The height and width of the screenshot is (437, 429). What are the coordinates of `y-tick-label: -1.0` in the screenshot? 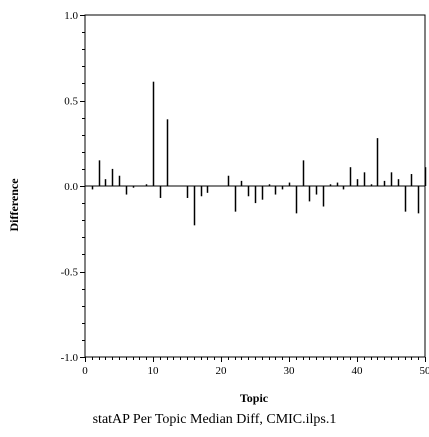 It's located at (70, 358).